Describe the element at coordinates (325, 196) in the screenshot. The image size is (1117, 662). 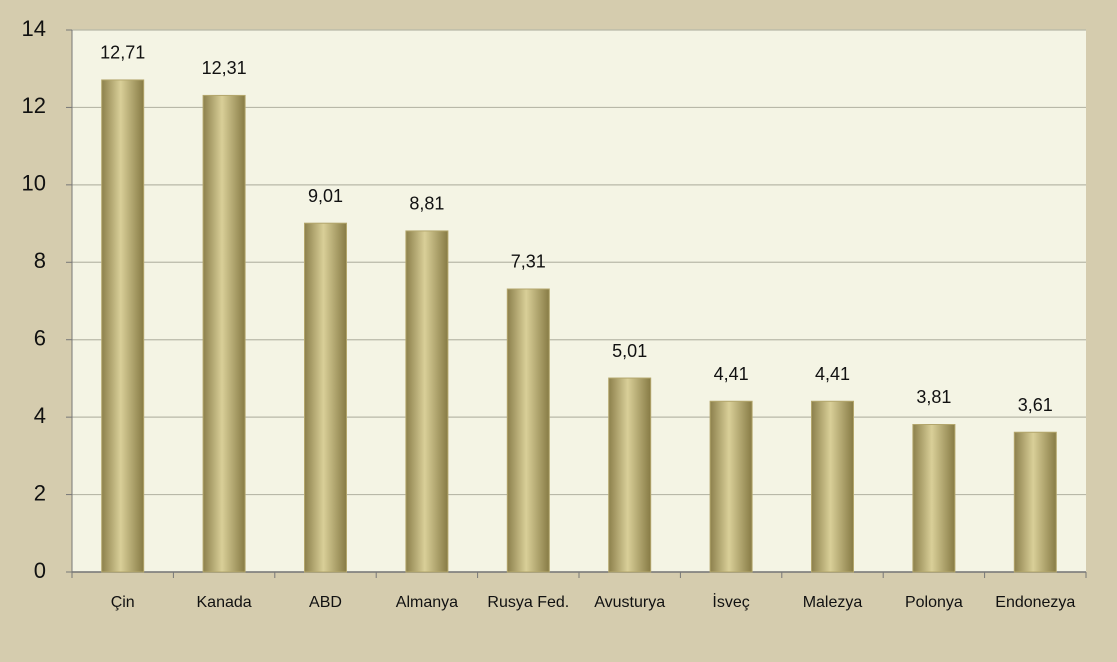
I see `value-label: 9,01` at that location.